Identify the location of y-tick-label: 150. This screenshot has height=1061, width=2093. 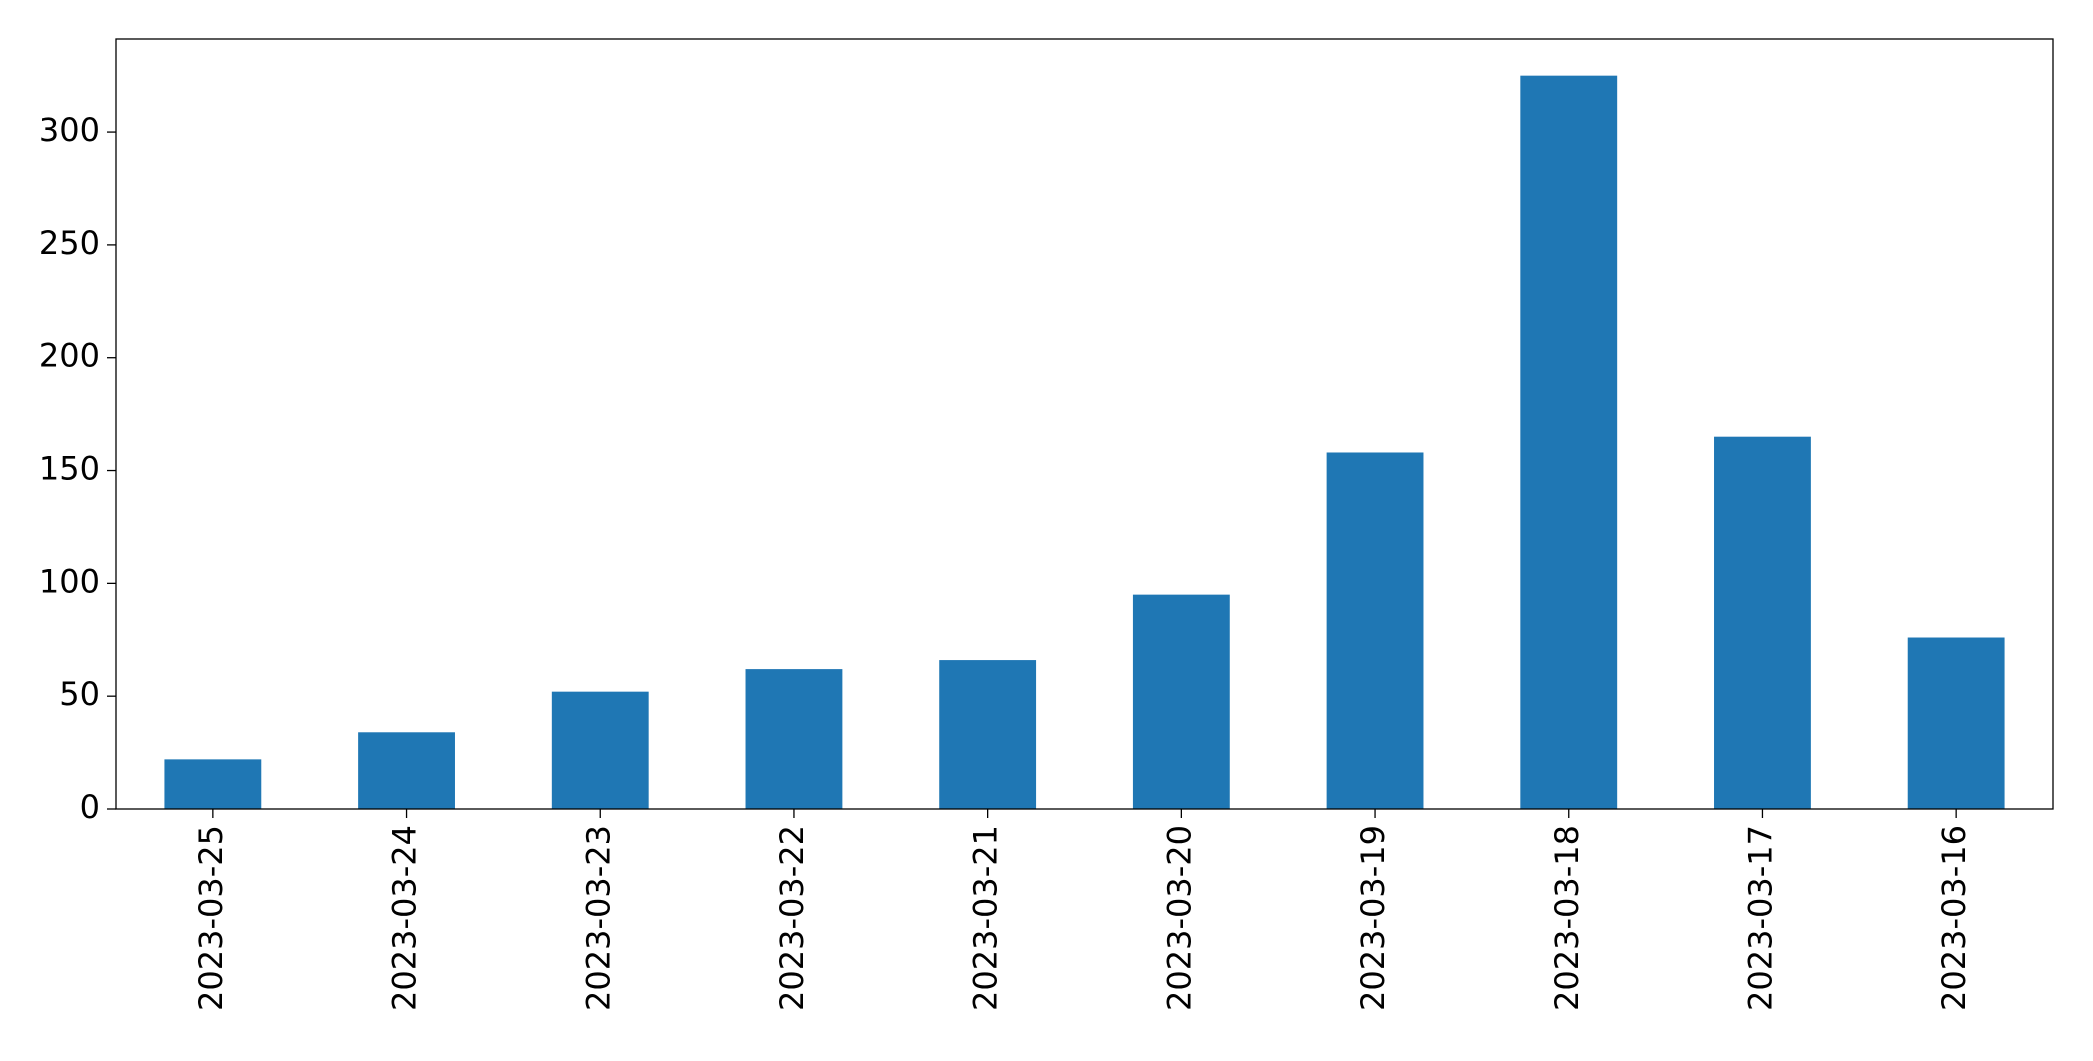
(69, 469).